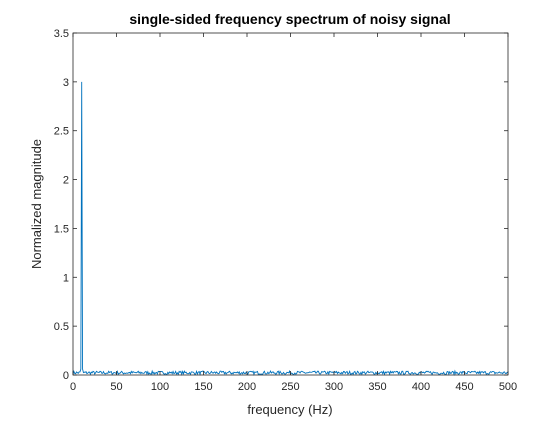 The height and width of the screenshot is (425, 560). I want to click on x-tick-label: 350, so click(377, 387).